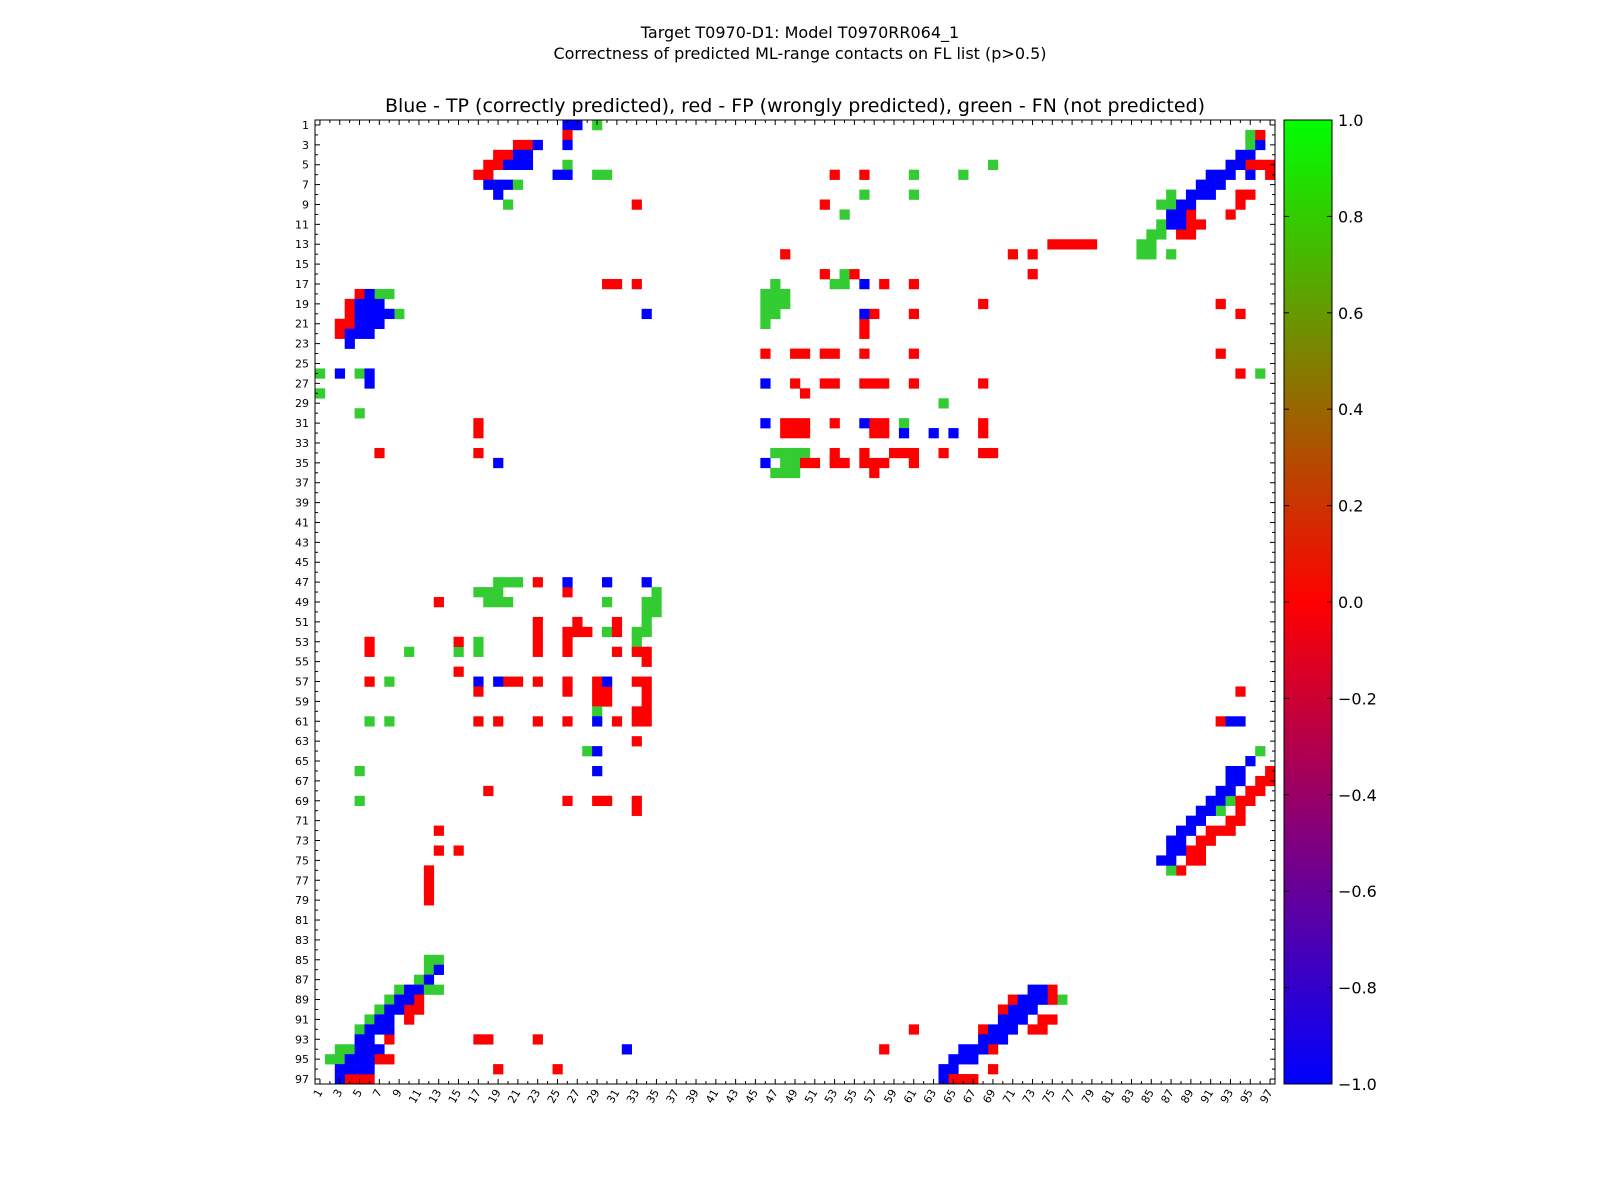 This screenshot has width=1600, height=1200. I want to click on x-tick-label: 11, so click(415, 1096).